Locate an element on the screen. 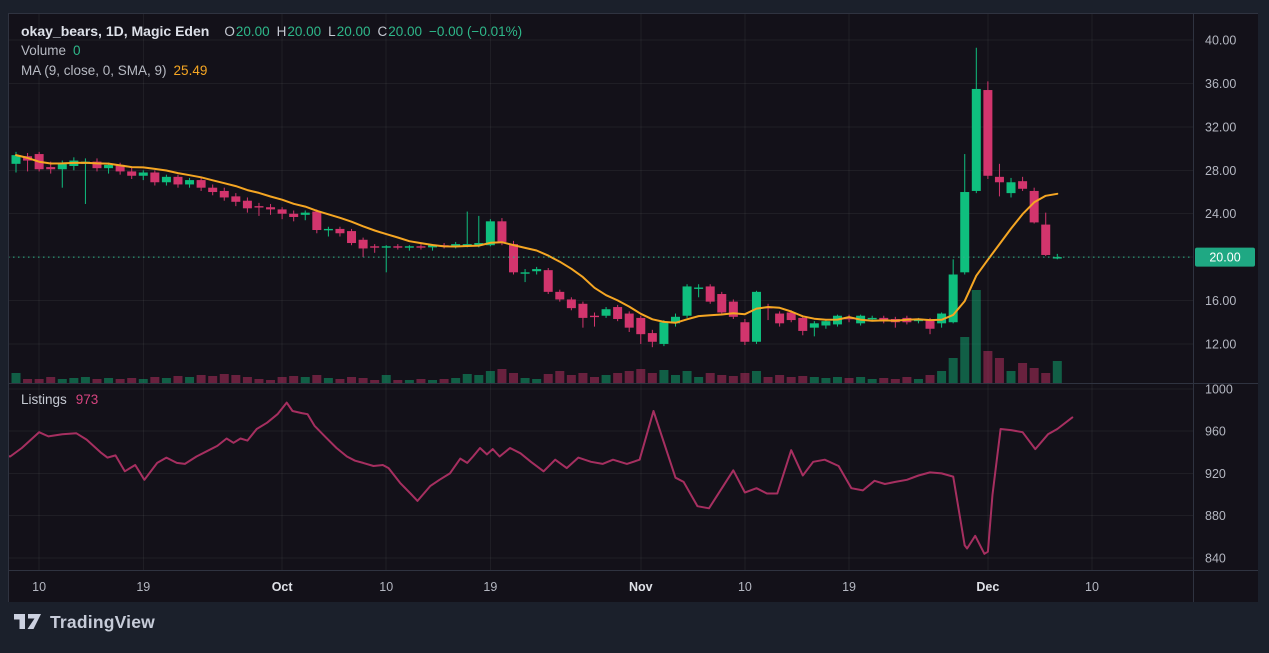 The image size is (1269, 653). time-axis: 10 19 Oct 10 19 Nov 10 19 Dec 10 is located at coordinates (565, 587).